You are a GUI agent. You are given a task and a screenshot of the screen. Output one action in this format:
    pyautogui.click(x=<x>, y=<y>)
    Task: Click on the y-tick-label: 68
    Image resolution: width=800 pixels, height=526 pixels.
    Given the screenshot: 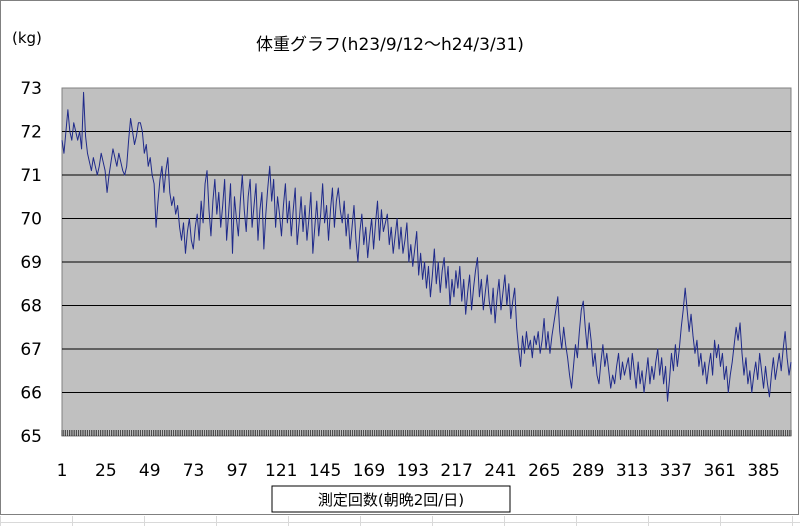 What is the action you would take?
    pyautogui.click(x=31, y=307)
    